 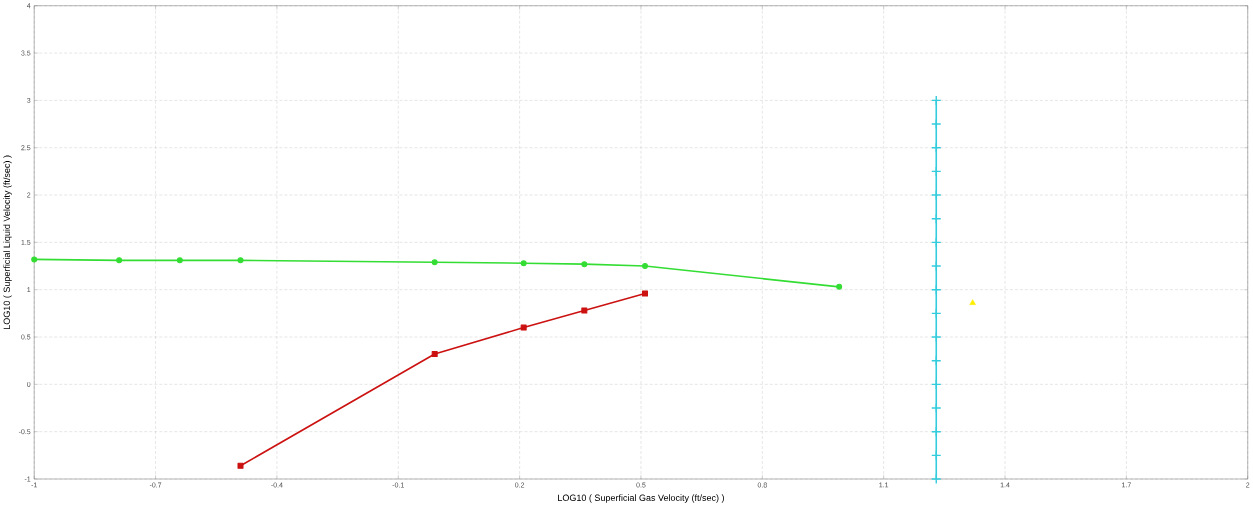 I want to click on x-axis-title: LOG10 ( Superficial Gas Velocity (ft/sec) ), so click(x=641, y=498).